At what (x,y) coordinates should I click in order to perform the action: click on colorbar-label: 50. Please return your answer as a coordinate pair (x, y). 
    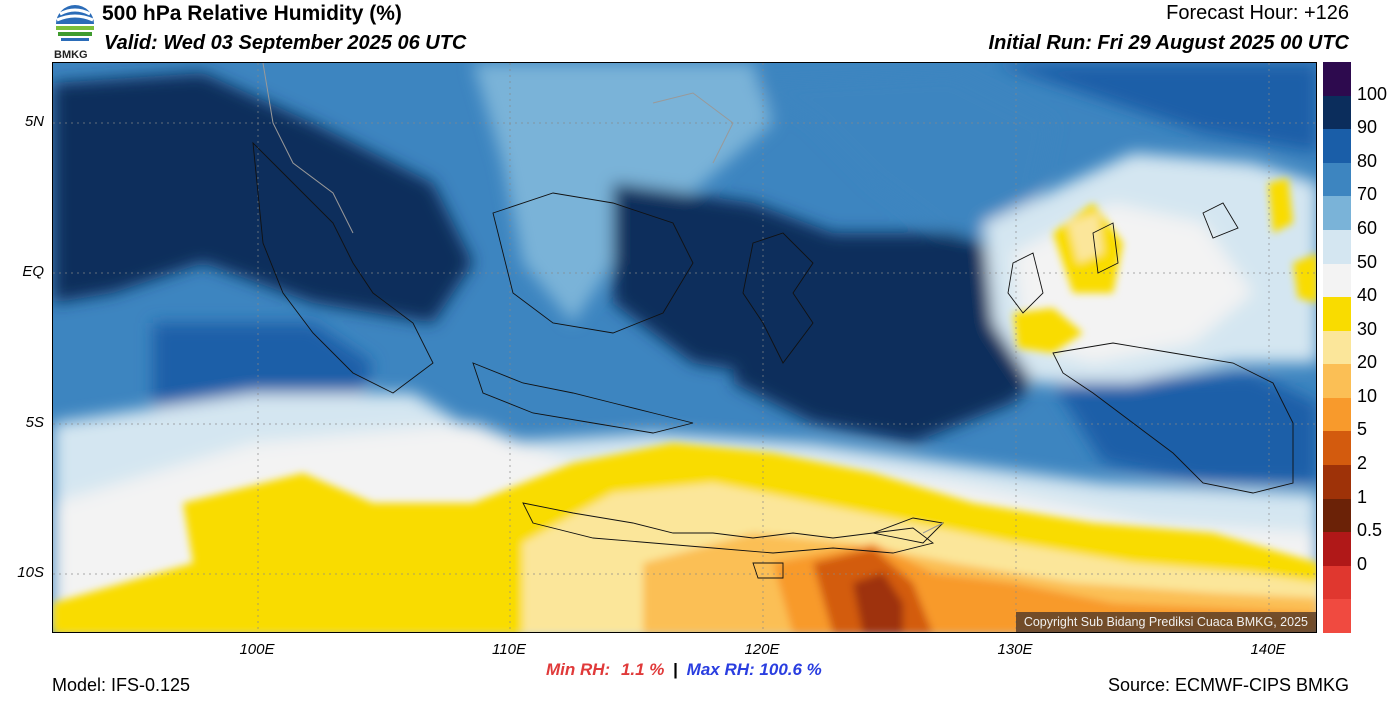
    Looking at the image, I should click on (1367, 261).